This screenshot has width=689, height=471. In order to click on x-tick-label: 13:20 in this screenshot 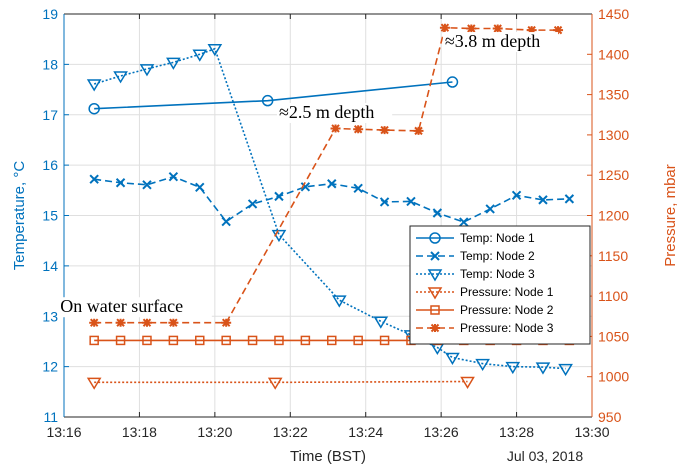, I will do `click(214, 432)`.